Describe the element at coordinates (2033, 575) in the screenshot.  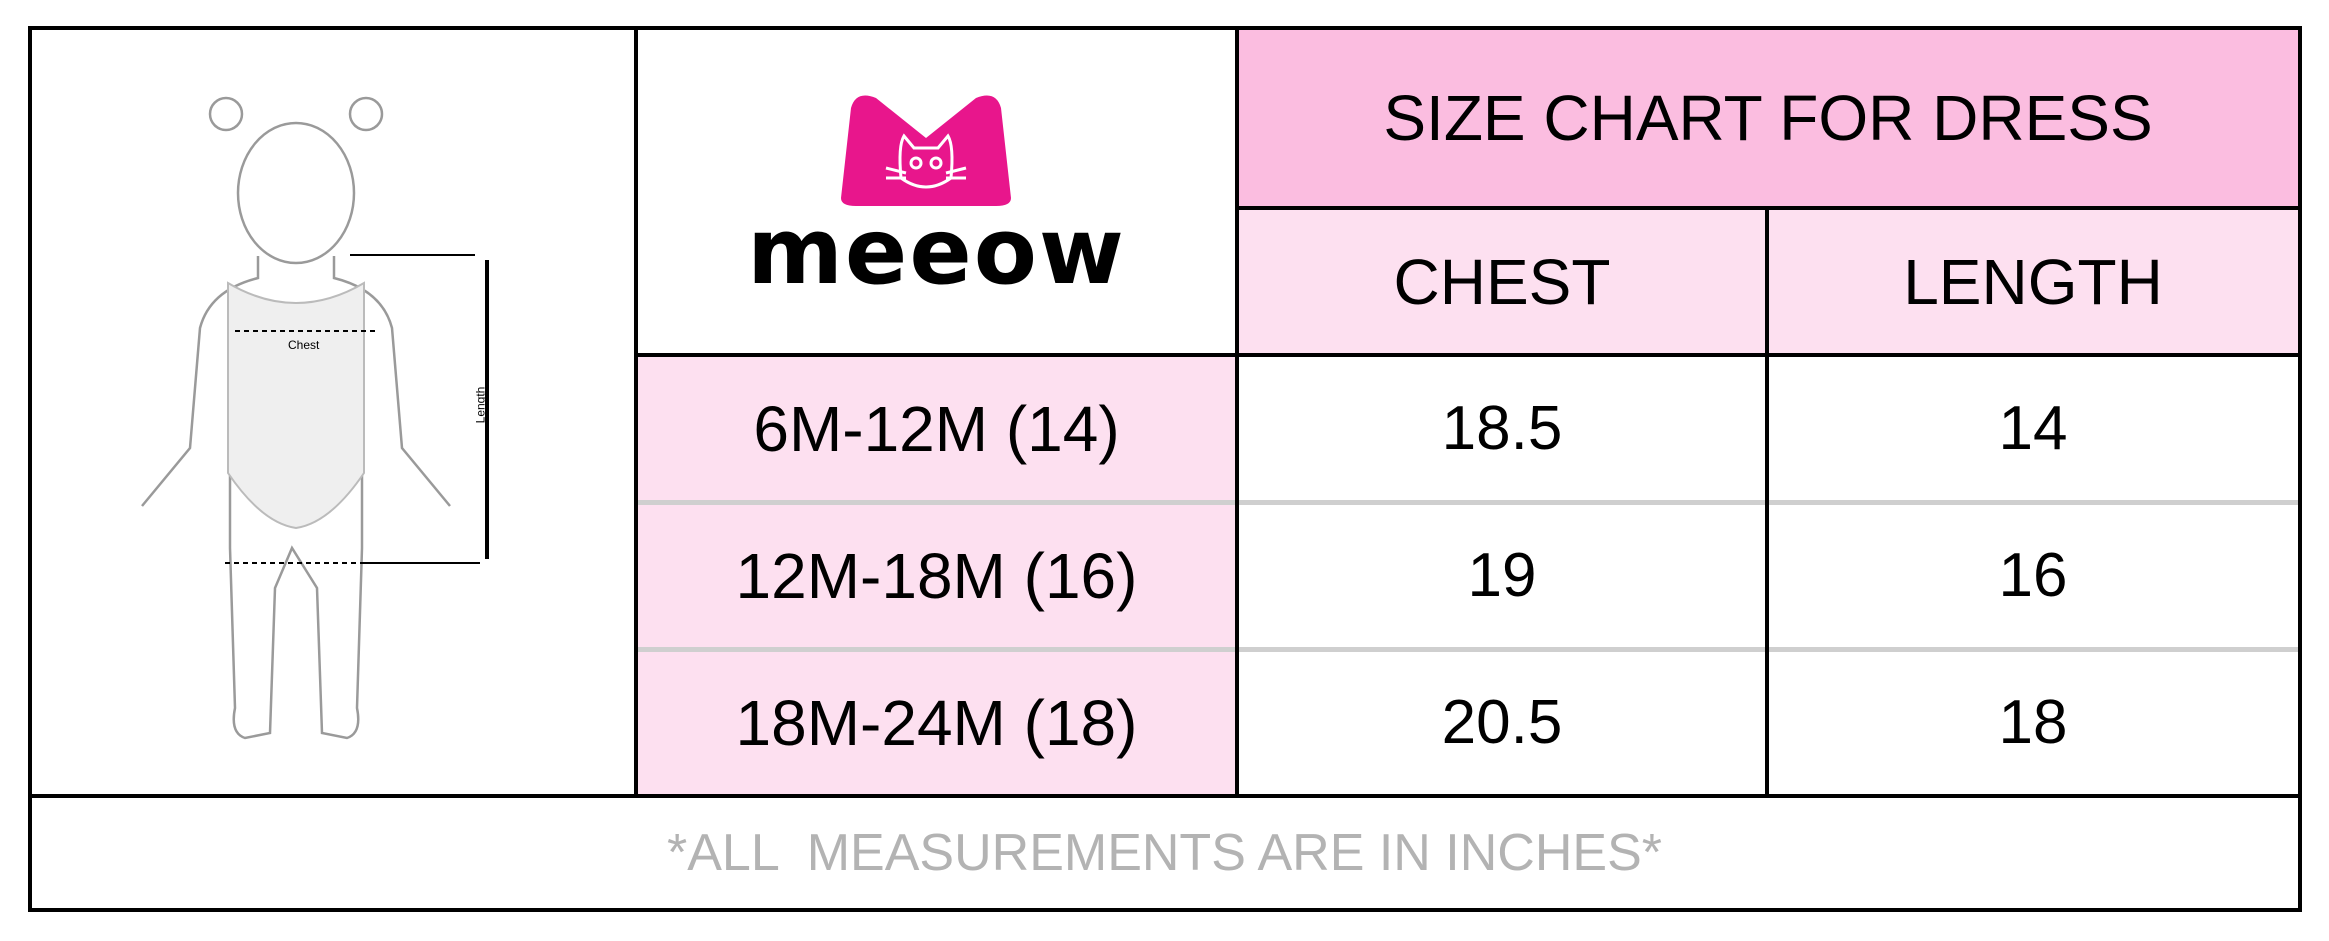
I see `length-cell: 16` at that location.